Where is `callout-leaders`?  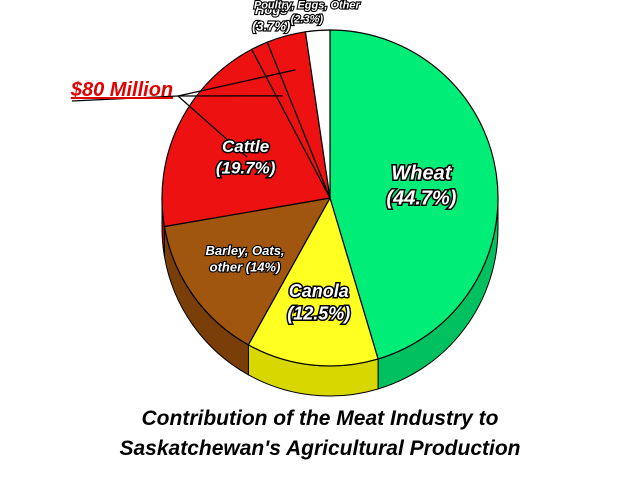 callout-leaders is located at coordinates (183, 113).